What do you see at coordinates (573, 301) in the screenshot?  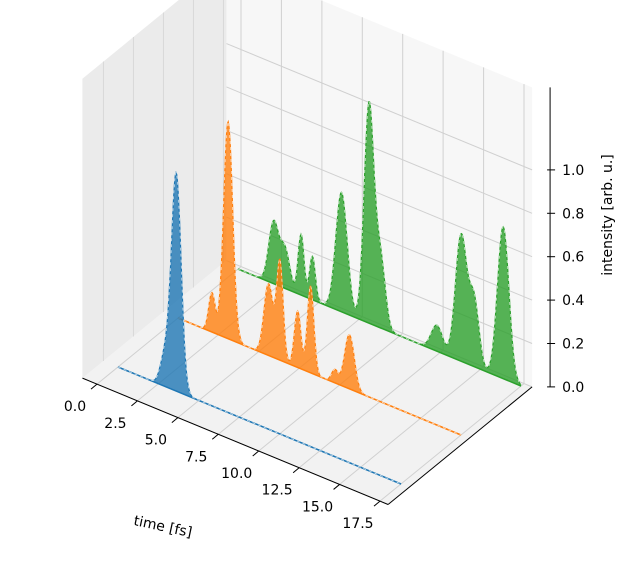 I see `z-tick-label: 0.4` at bounding box center [573, 301].